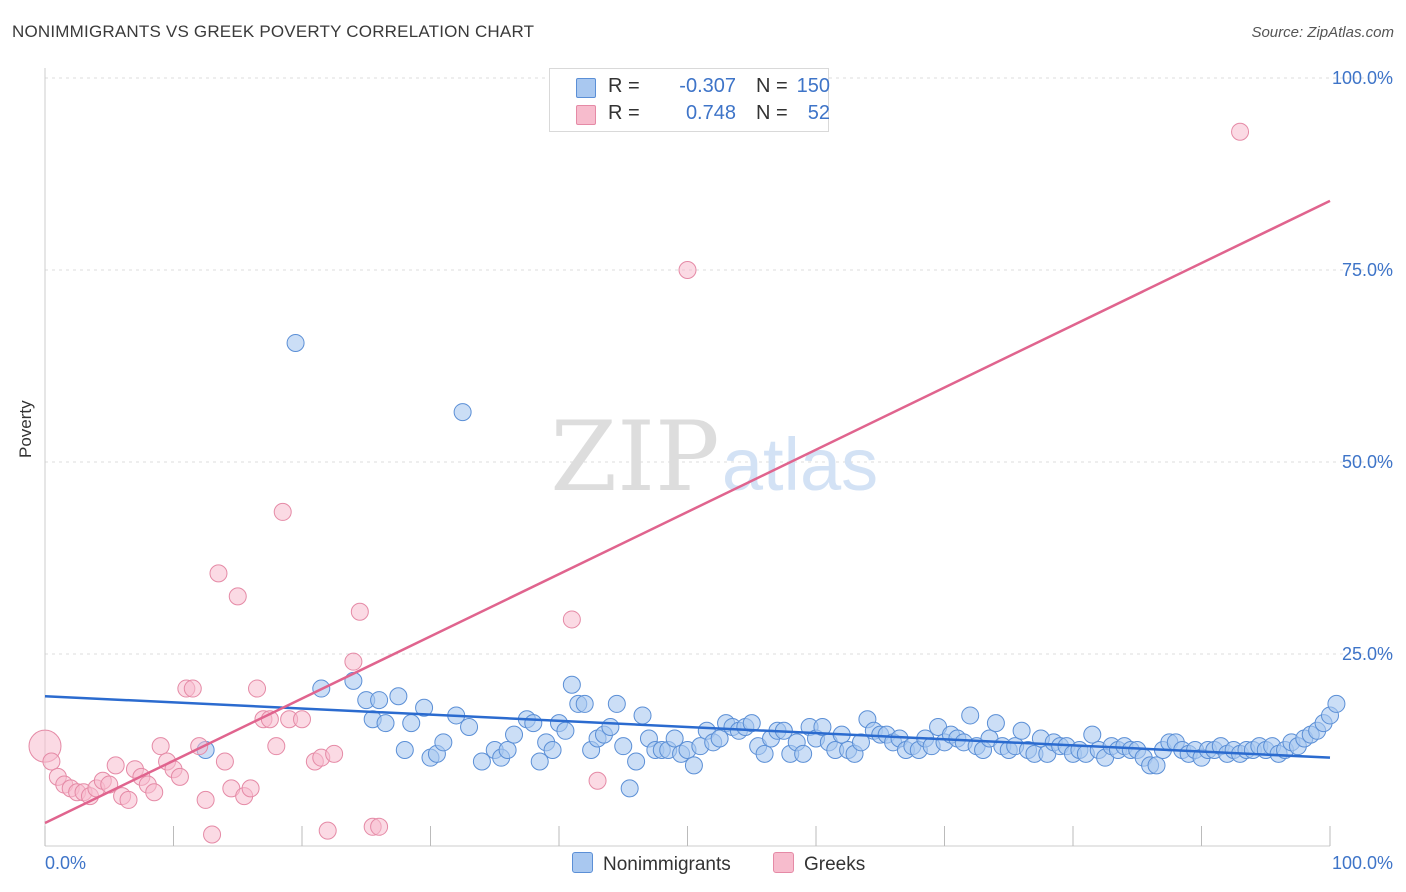 The width and height of the screenshot is (1406, 892). I want to click on bottom-legend-greeks: Greeks, so click(819, 864).